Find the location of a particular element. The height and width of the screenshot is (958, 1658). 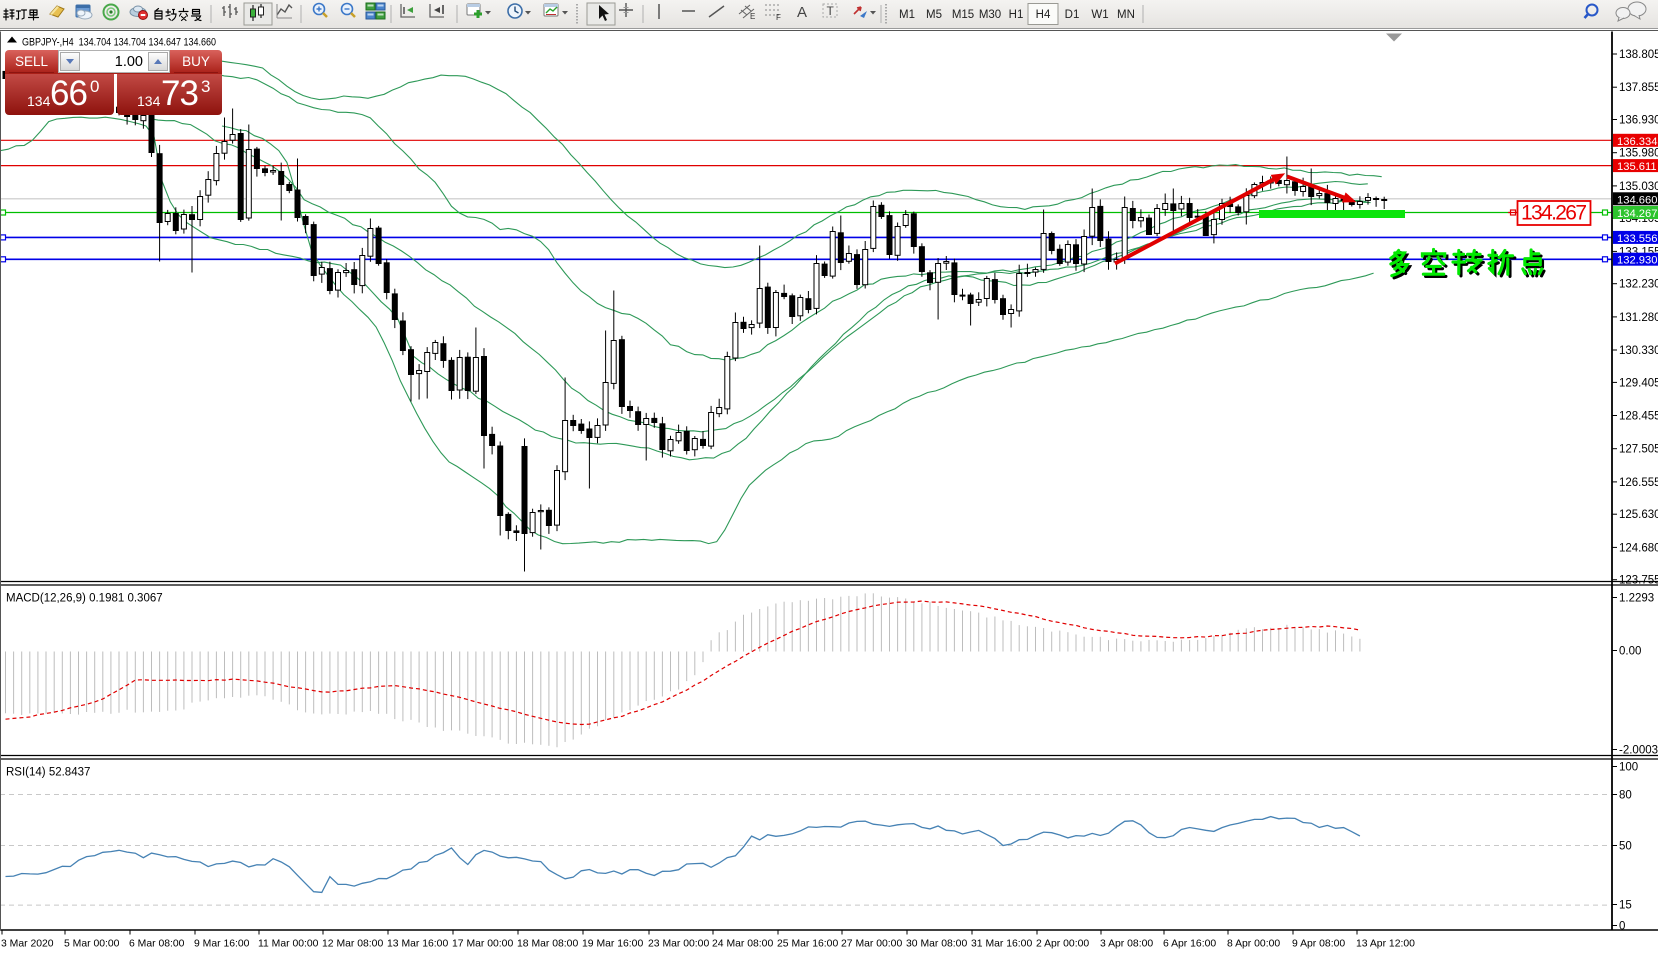

svg-text: 30 Mar 08:00 is located at coordinates (936, 944).